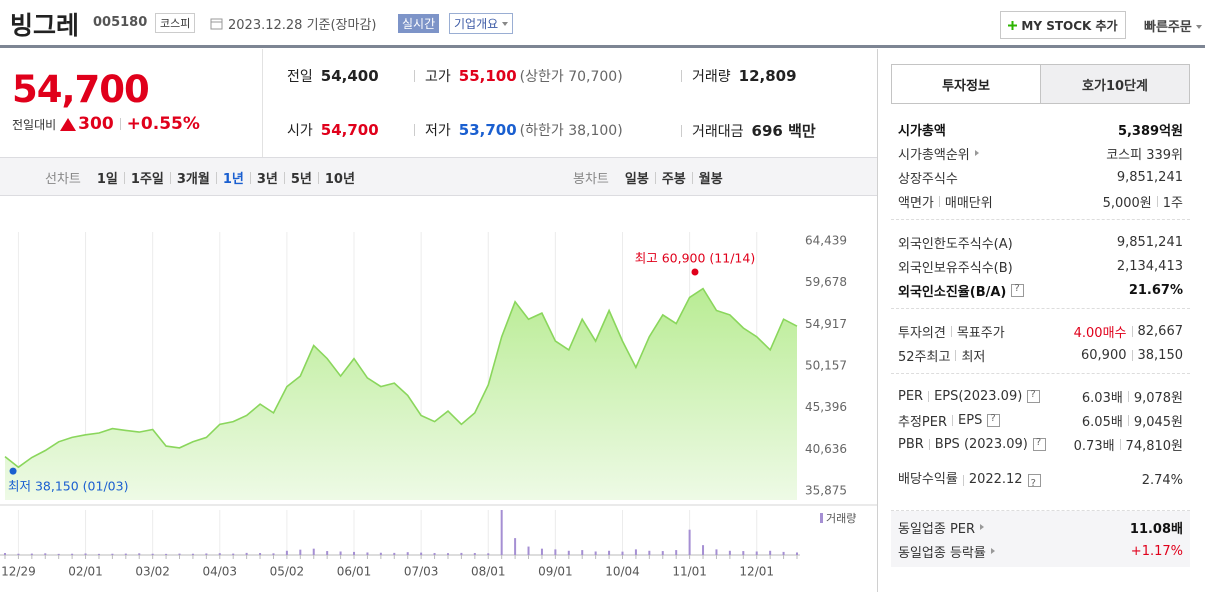 This screenshot has height=592, width=1232. What do you see at coordinates (928, 179) in the screenshot?
I see `label-text: 상장주식수` at bounding box center [928, 179].